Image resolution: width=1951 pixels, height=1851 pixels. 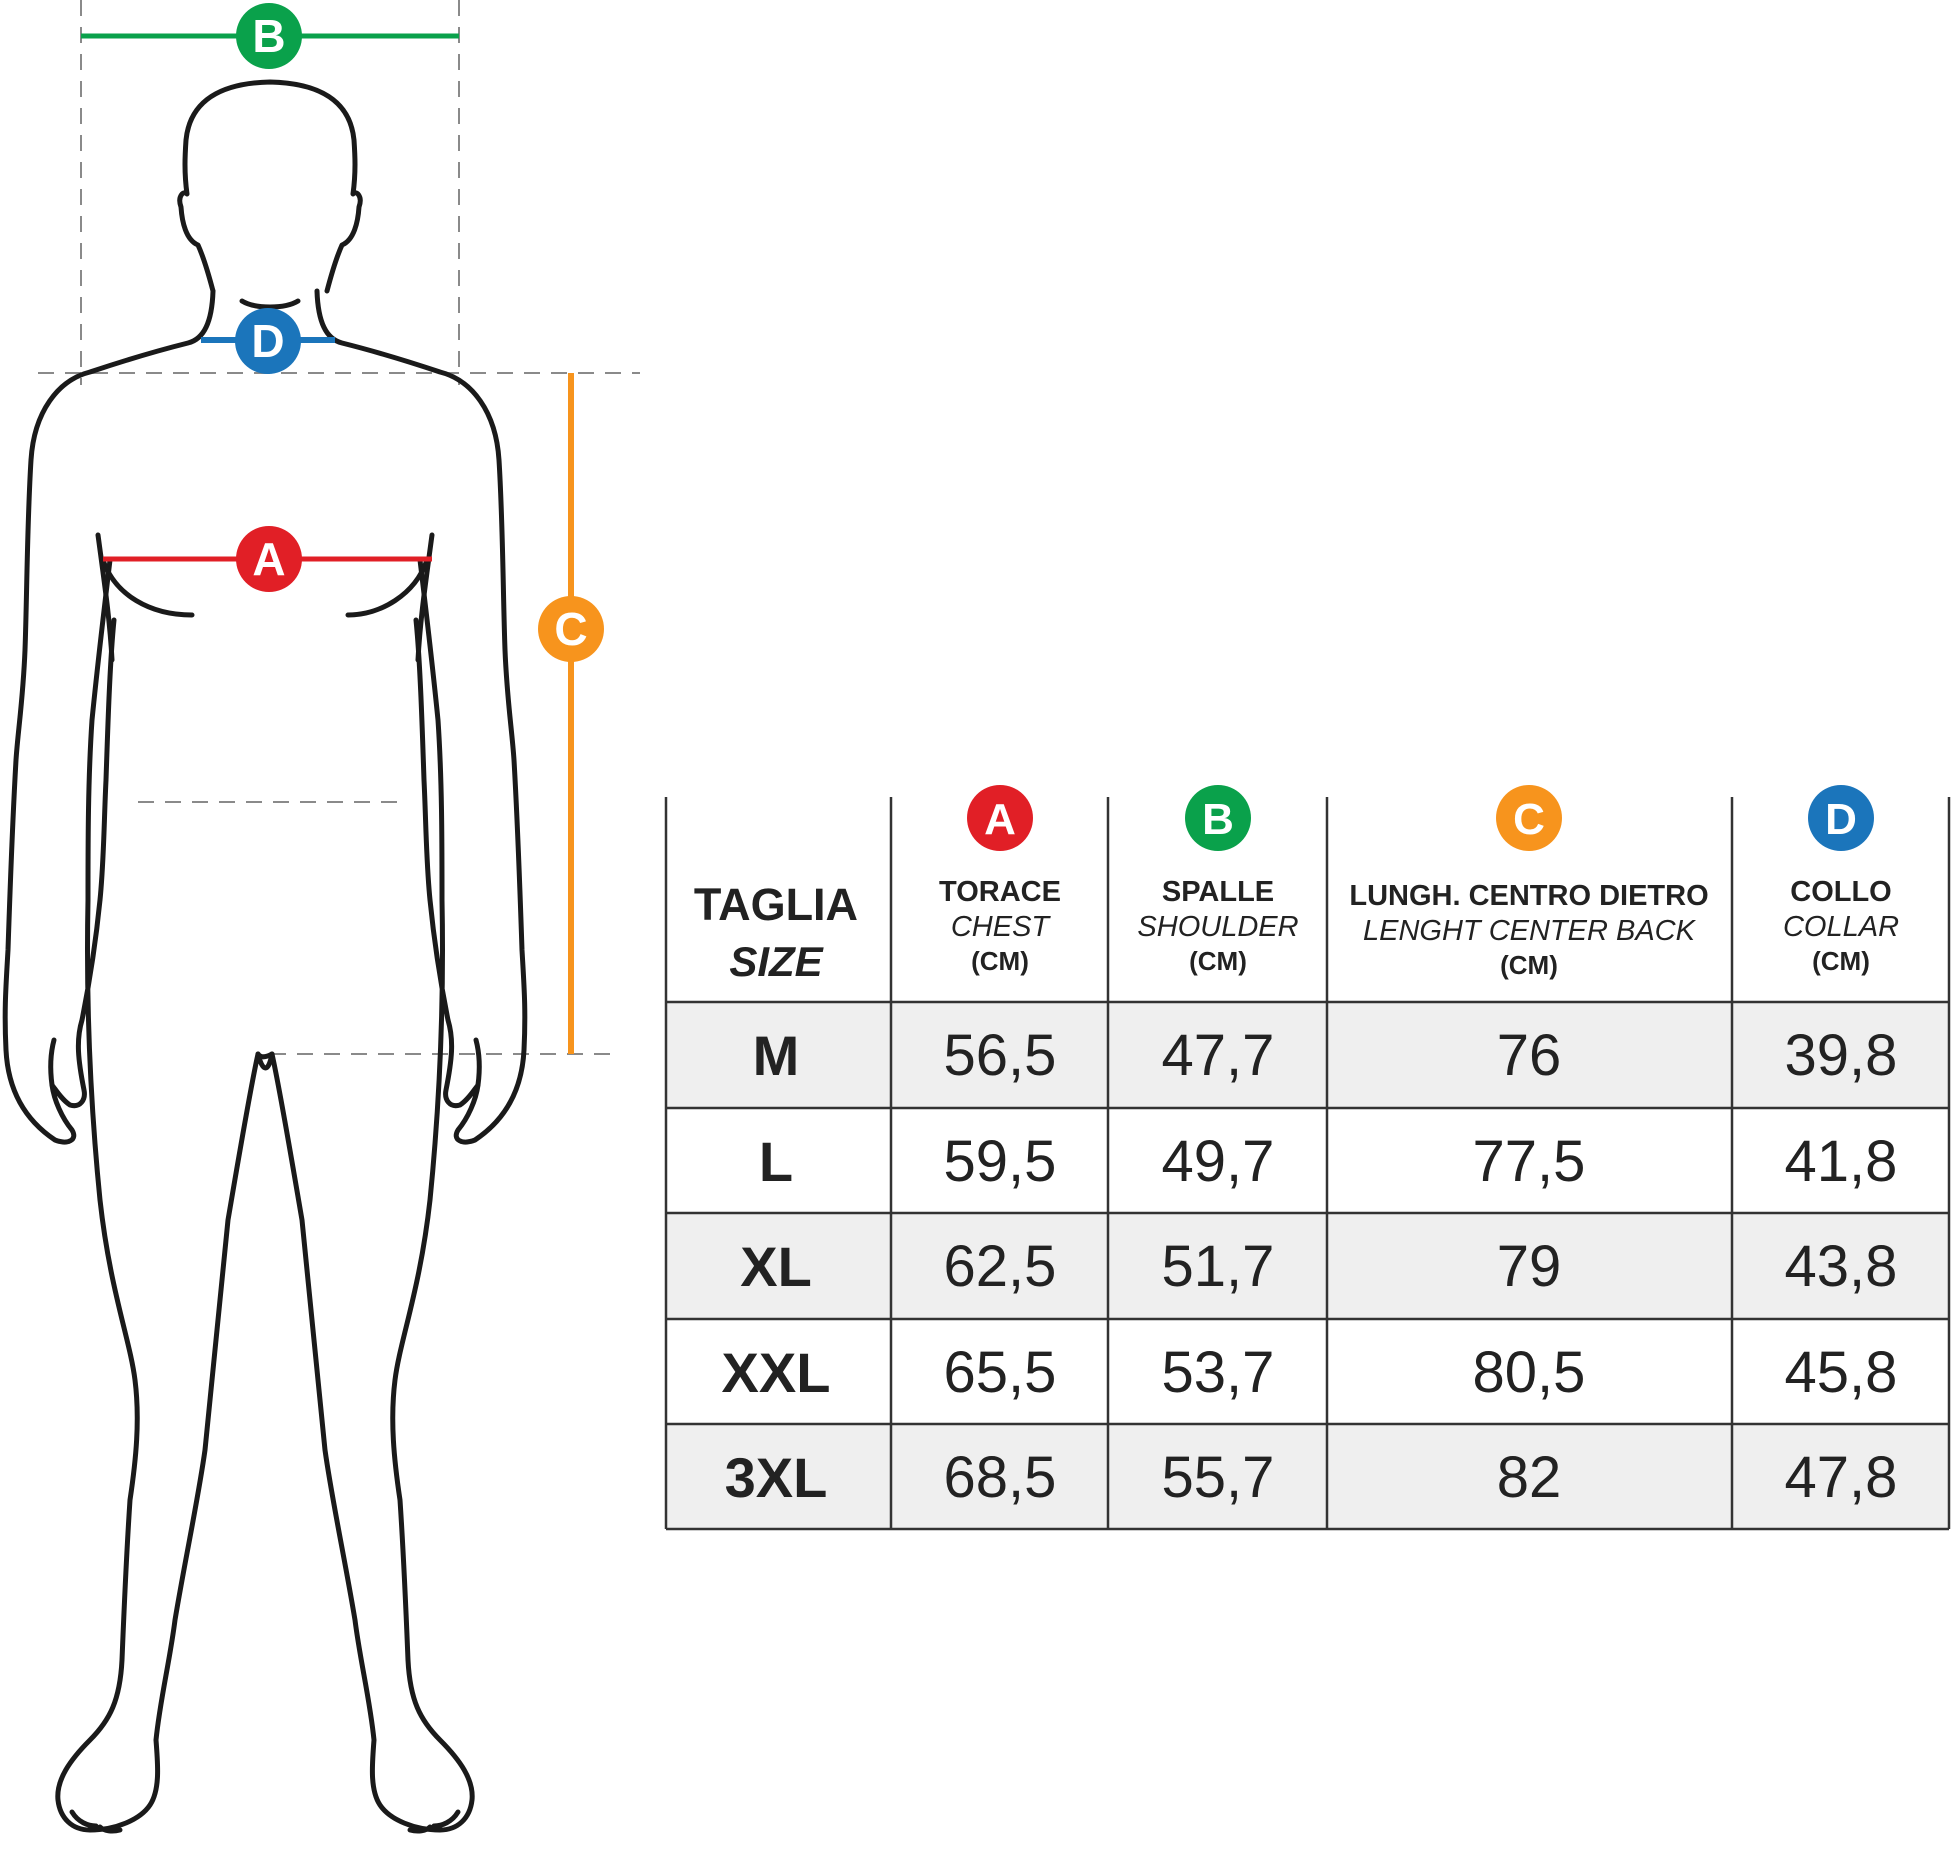 What do you see at coordinates (1218, 961) in the screenshot?
I see `shoulder-header-unit: (CM)` at bounding box center [1218, 961].